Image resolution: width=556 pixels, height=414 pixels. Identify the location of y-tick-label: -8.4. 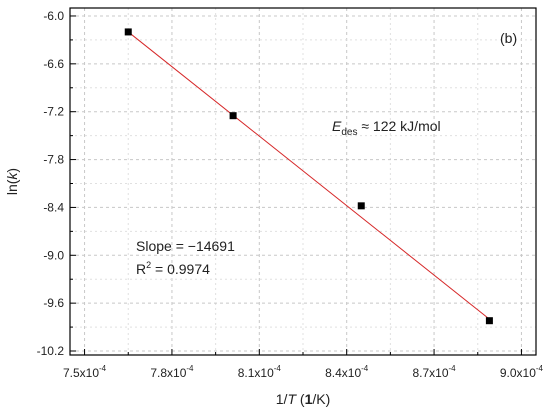
(53, 207).